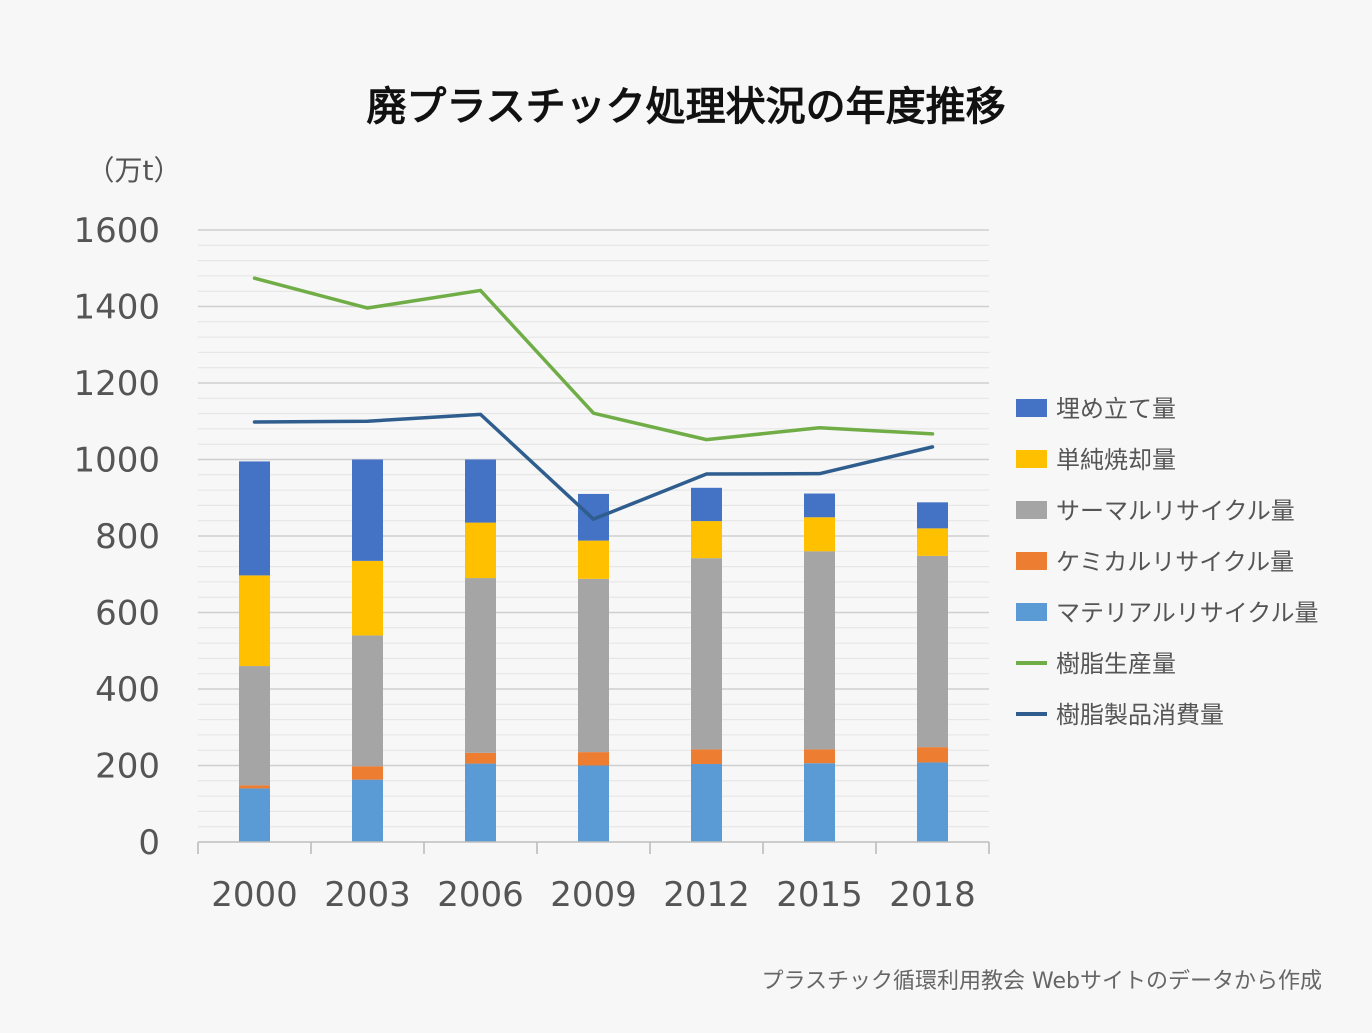 The width and height of the screenshot is (1372, 1033). What do you see at coordinates (932, 895) in the screenshot?
I see `x-tick-label: 2018` at bounding box center [932, 895].